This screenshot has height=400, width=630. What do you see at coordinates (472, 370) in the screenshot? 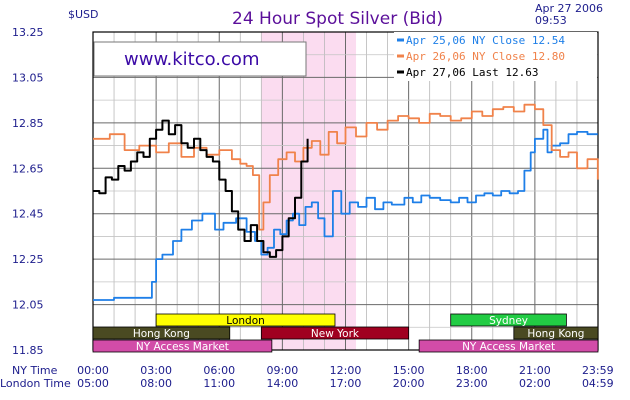
I see `x-tick-ny: 18:00` at bounding box center [472, 370].